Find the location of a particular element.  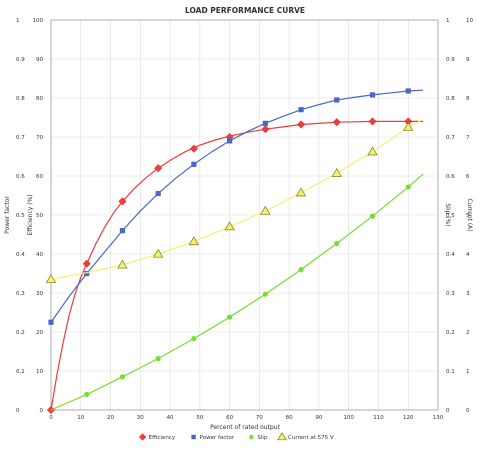

y-tick-label-power-factor: 1 is located at coordinates (18, 21).